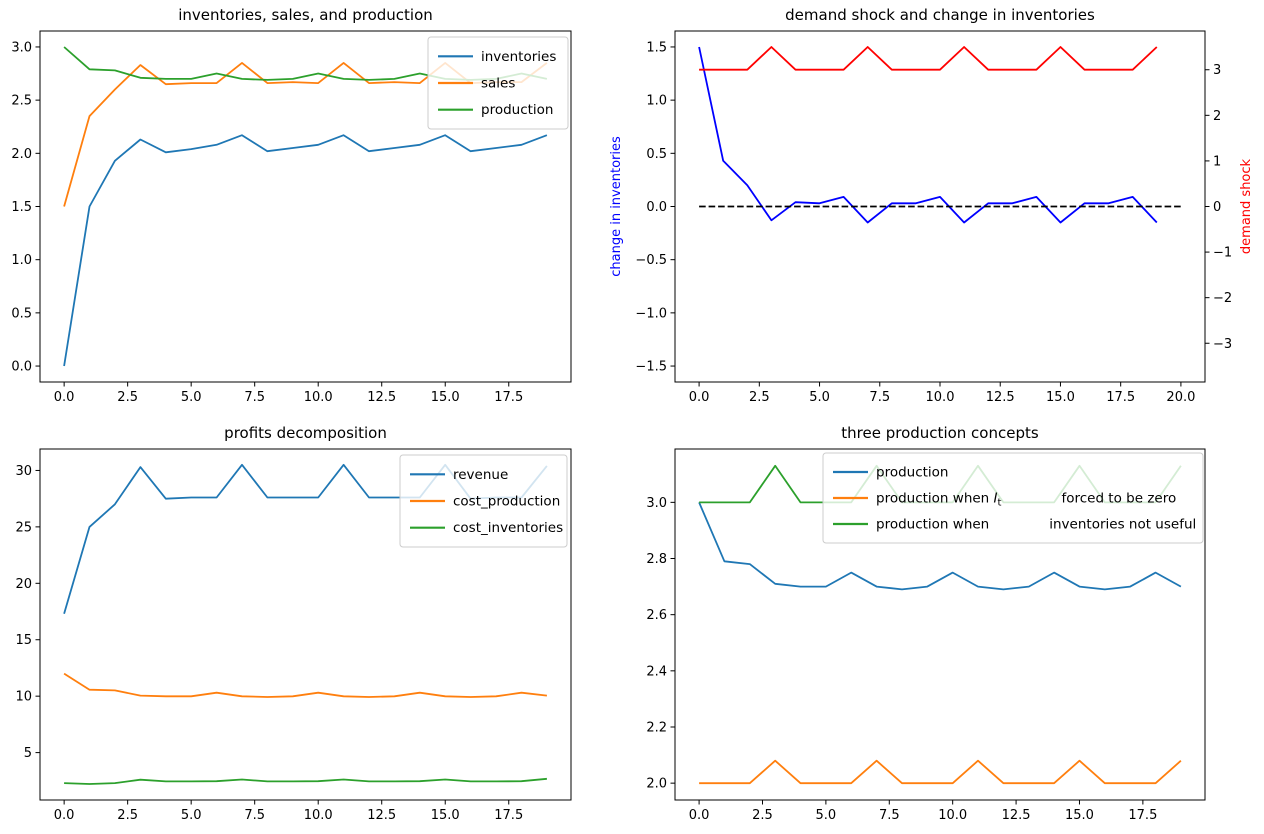 Image resolution: width=1264 pixels, height=834 pixels. I want to click on y-tick-right-label: 3, so click(1217, 70).